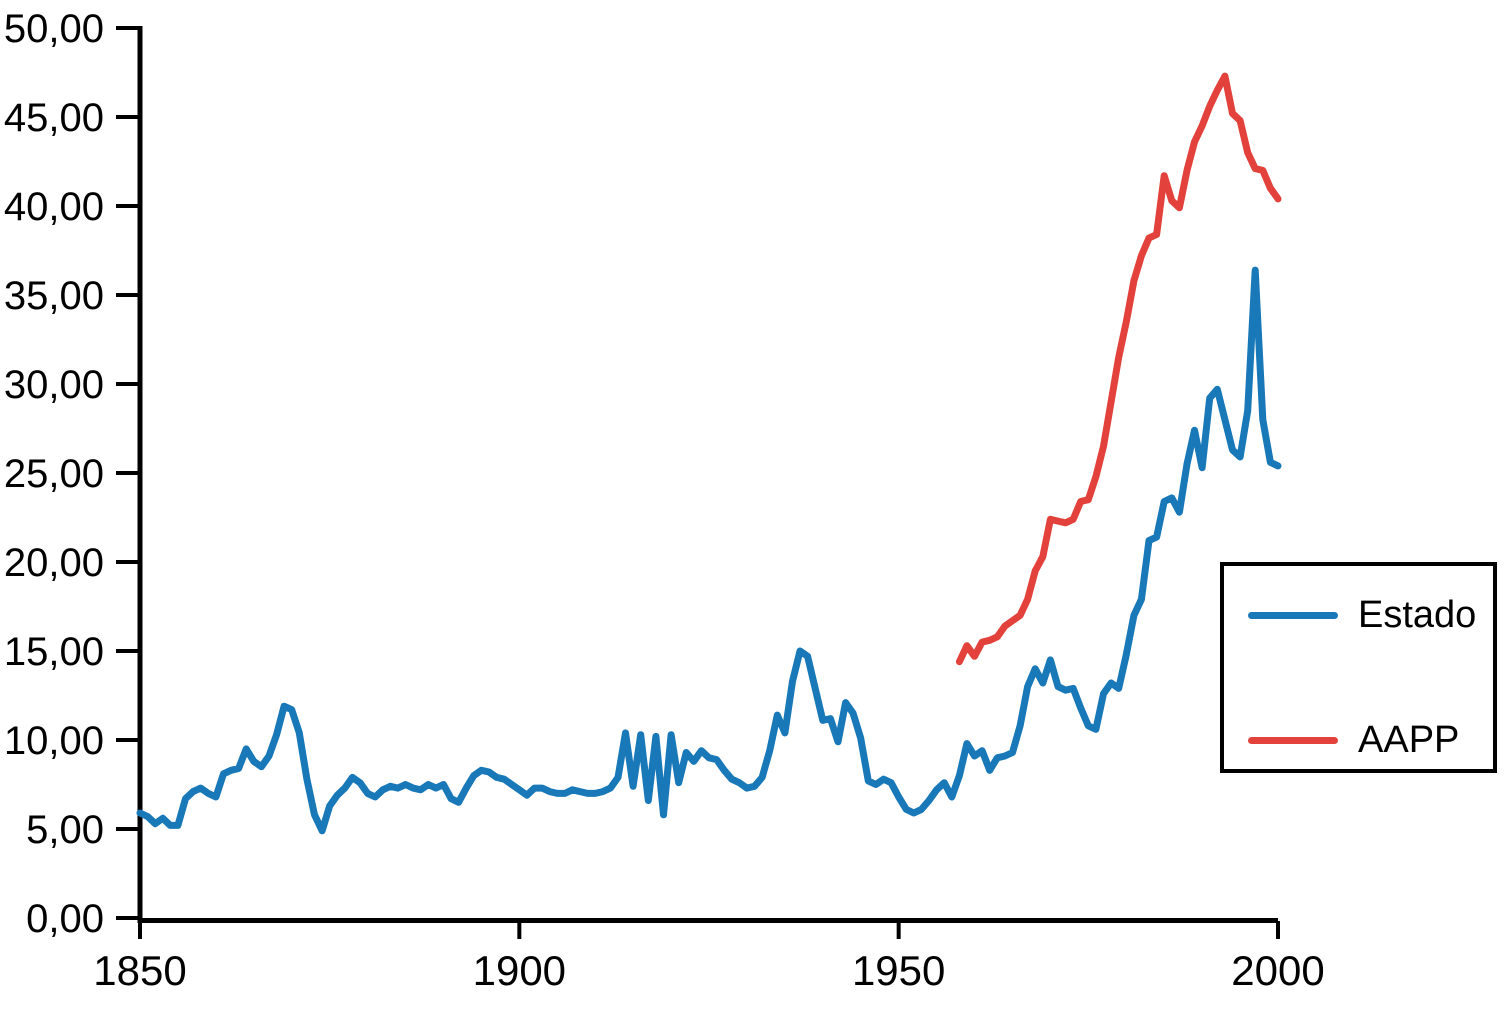  Describe the element at coordinates (1341, 740) in the screenshot. I see `legend-item-aapp: AAPP` at that location.